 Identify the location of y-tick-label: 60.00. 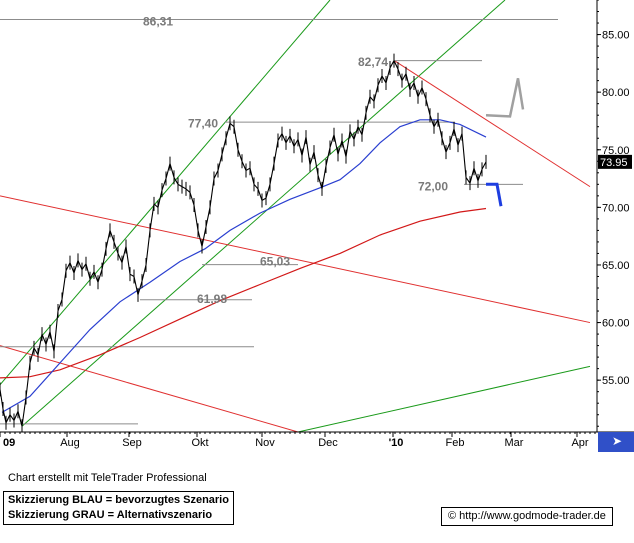
(616, 324).